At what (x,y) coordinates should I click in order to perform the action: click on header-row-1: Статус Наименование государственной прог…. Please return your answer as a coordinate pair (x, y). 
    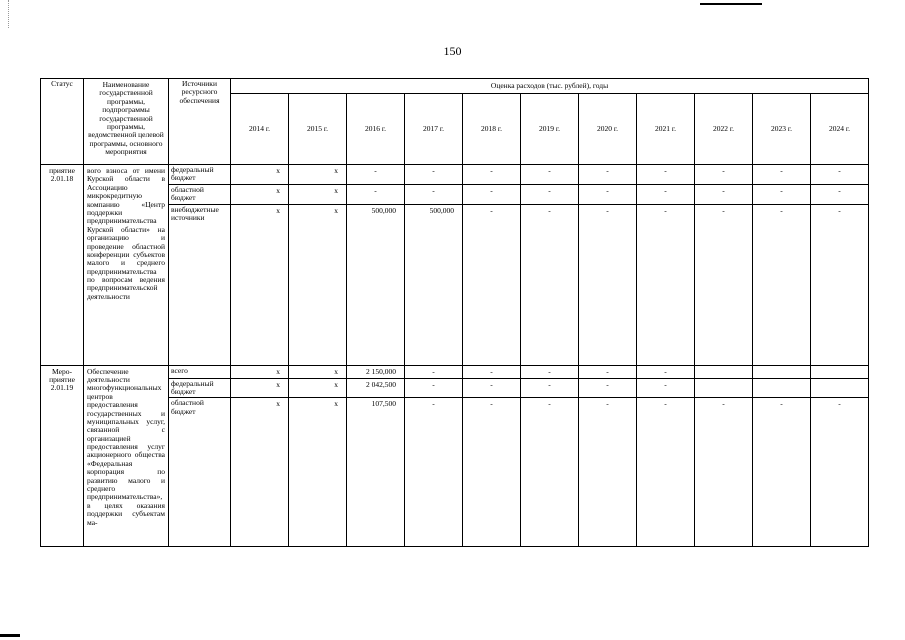
    Looking at the image, I should click on (455, 121).